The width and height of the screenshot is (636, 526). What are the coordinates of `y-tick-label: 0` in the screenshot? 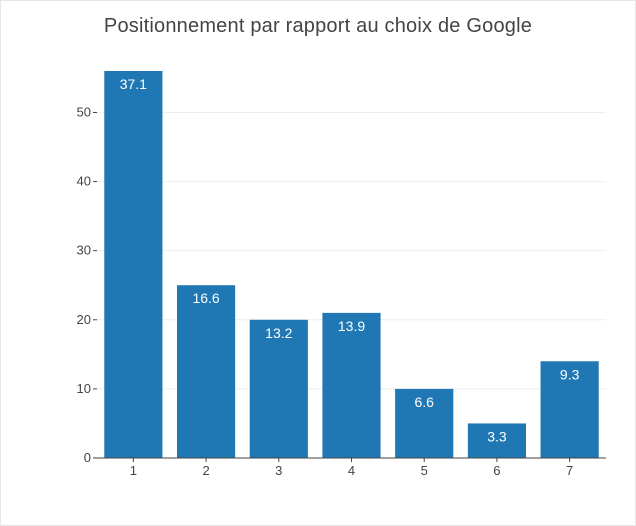 It's located at (87, 457).